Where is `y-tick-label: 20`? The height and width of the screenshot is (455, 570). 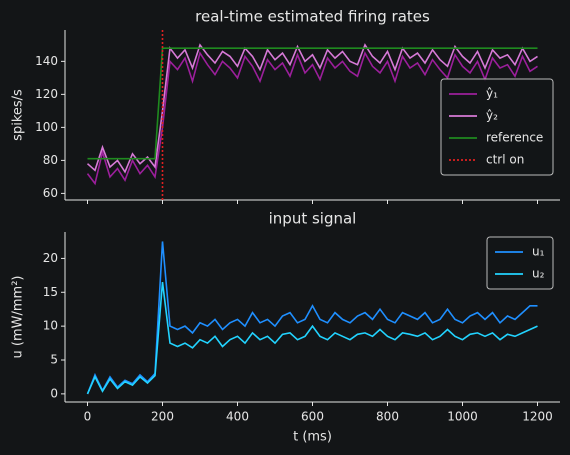 y-tick-label: 20 is located at coordinates (50, 258).